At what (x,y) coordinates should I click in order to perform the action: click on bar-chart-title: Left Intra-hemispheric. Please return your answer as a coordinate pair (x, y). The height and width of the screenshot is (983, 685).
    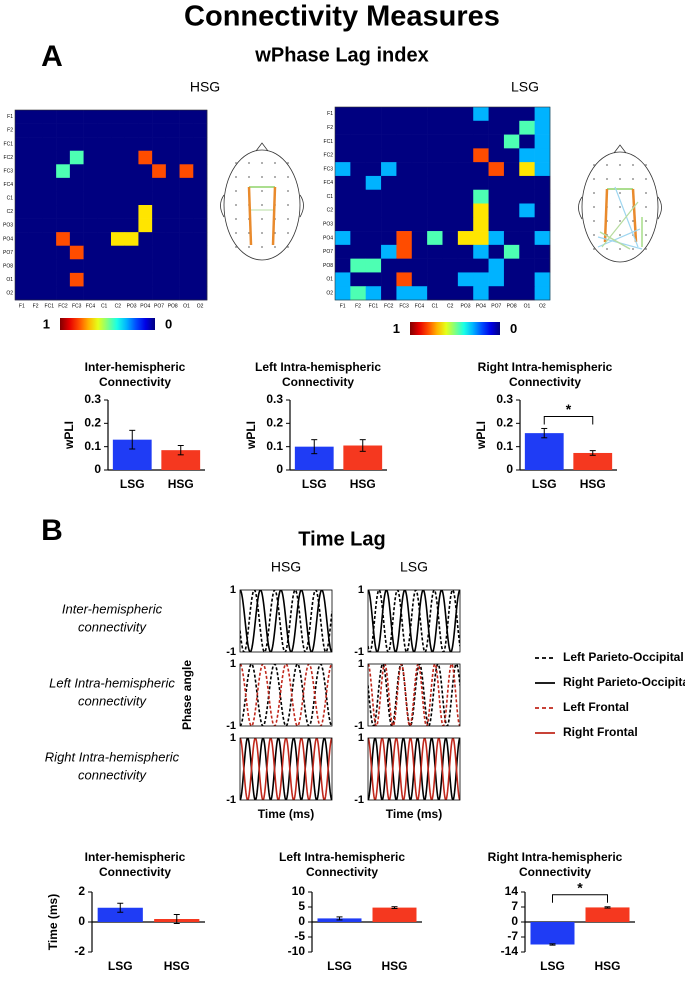
    Looking at the image, I should click on (342, 857).